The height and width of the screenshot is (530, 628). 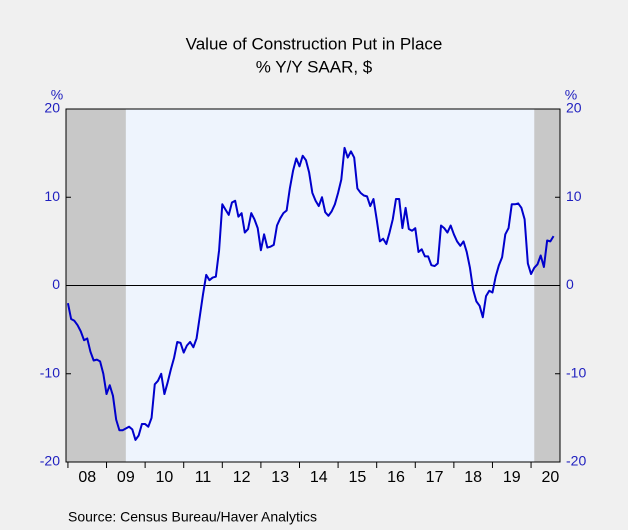 I want to click on x-tick-label: 19, so click(x=512, y=477).